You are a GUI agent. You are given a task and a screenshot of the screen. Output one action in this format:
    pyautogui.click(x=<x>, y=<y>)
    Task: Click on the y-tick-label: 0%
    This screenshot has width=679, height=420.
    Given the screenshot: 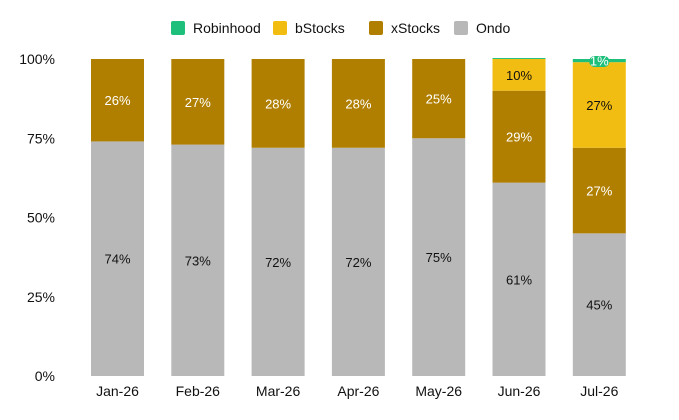 What is the action you would take?
    pyautogui.click(x=45, y=376)
    